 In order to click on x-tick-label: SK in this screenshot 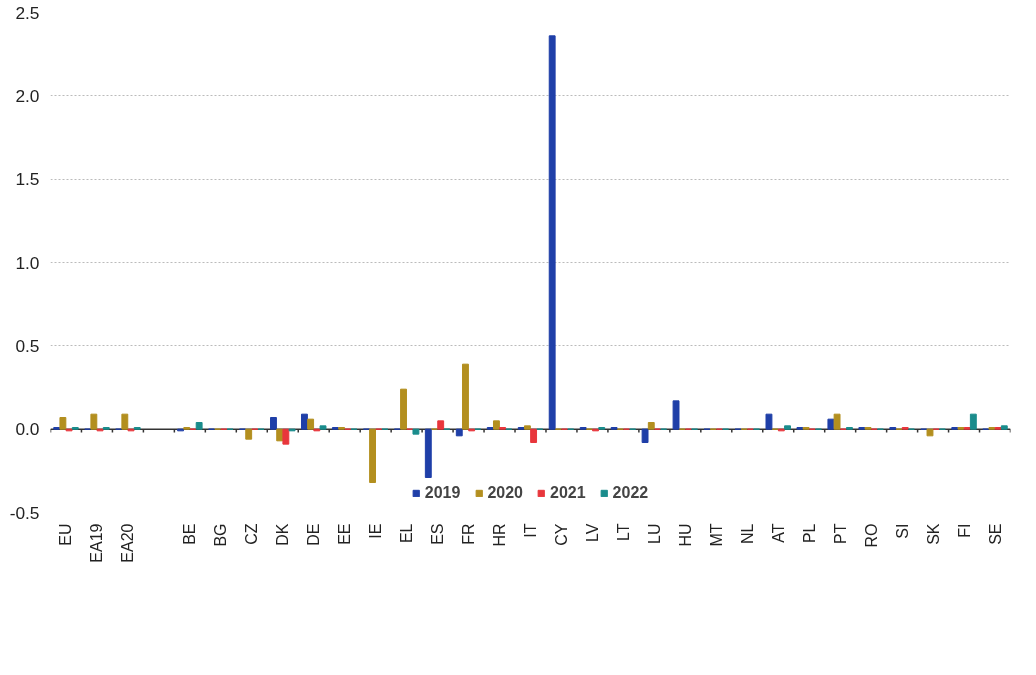, I will do `click(933, 534)`.